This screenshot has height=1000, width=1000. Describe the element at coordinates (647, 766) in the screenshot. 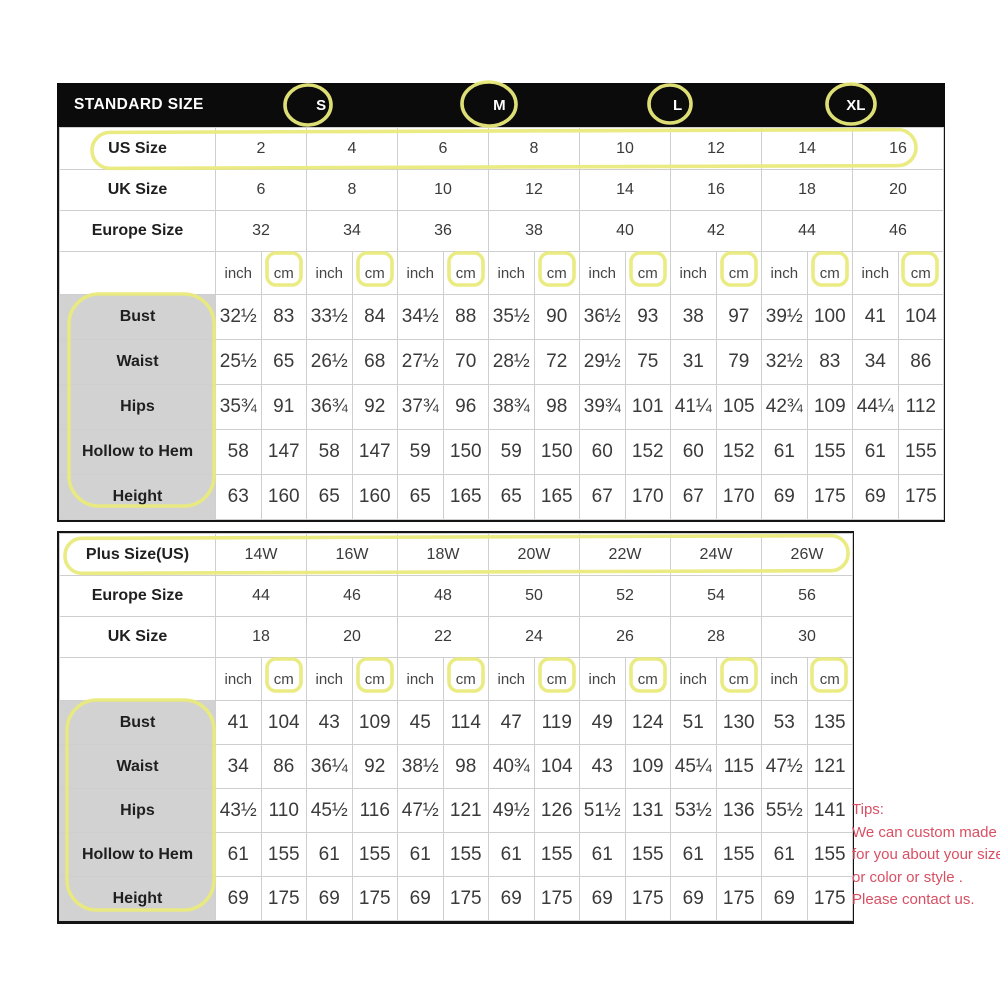

I see `measure-value-cell: 109` at that location.